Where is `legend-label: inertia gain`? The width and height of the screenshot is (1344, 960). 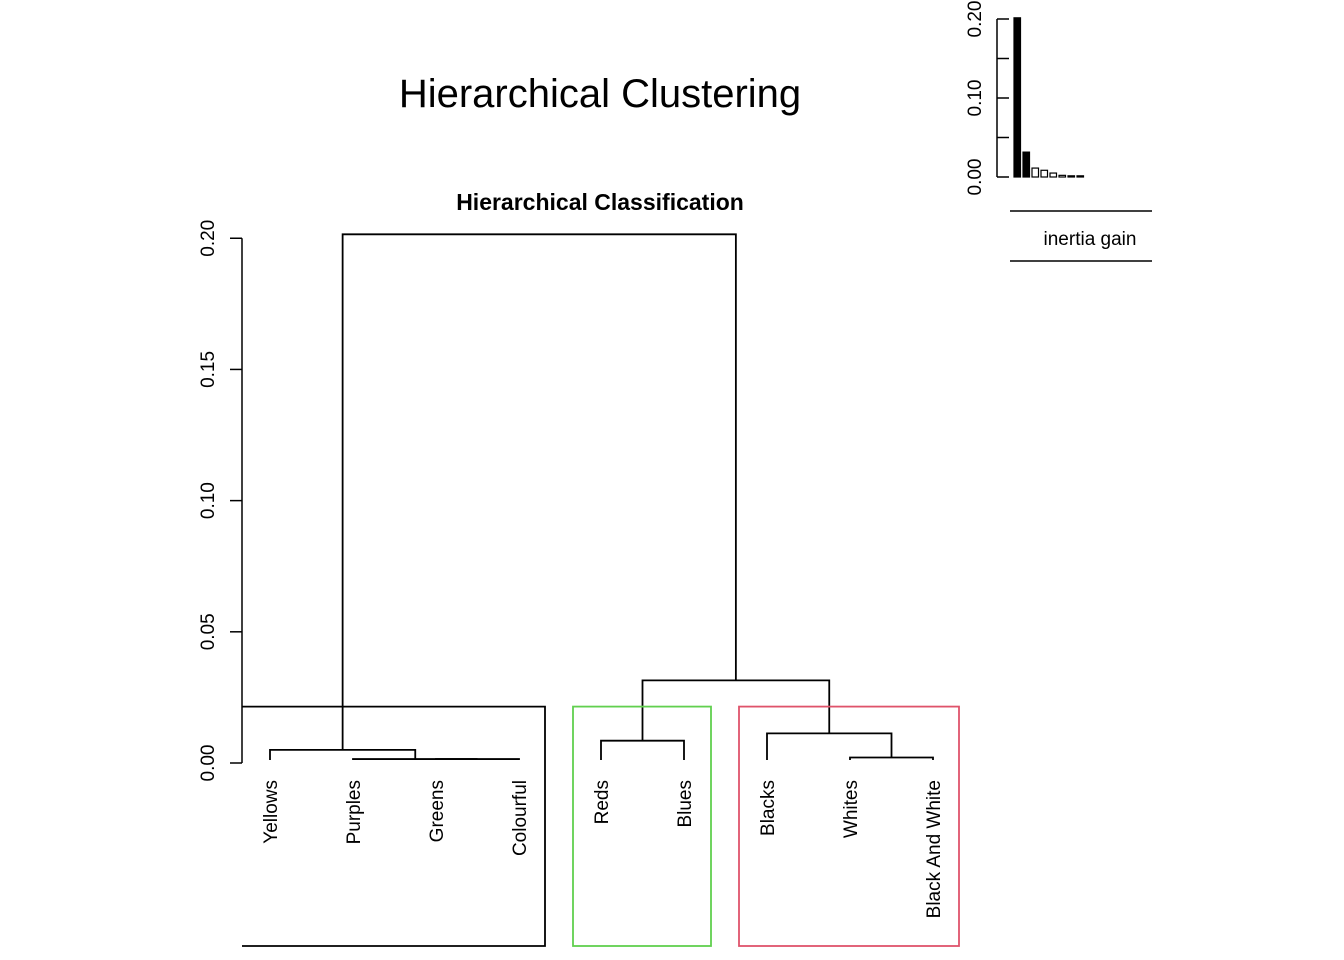 legend-label: inertia gain is located at coordinates (1090, 239).